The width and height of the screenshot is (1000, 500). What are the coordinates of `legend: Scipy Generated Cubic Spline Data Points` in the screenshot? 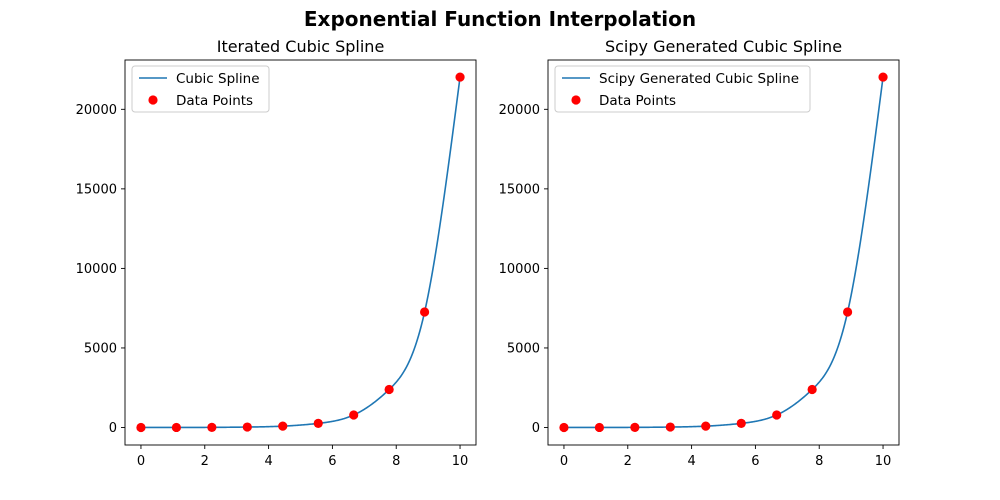 It's located at (682, 89).